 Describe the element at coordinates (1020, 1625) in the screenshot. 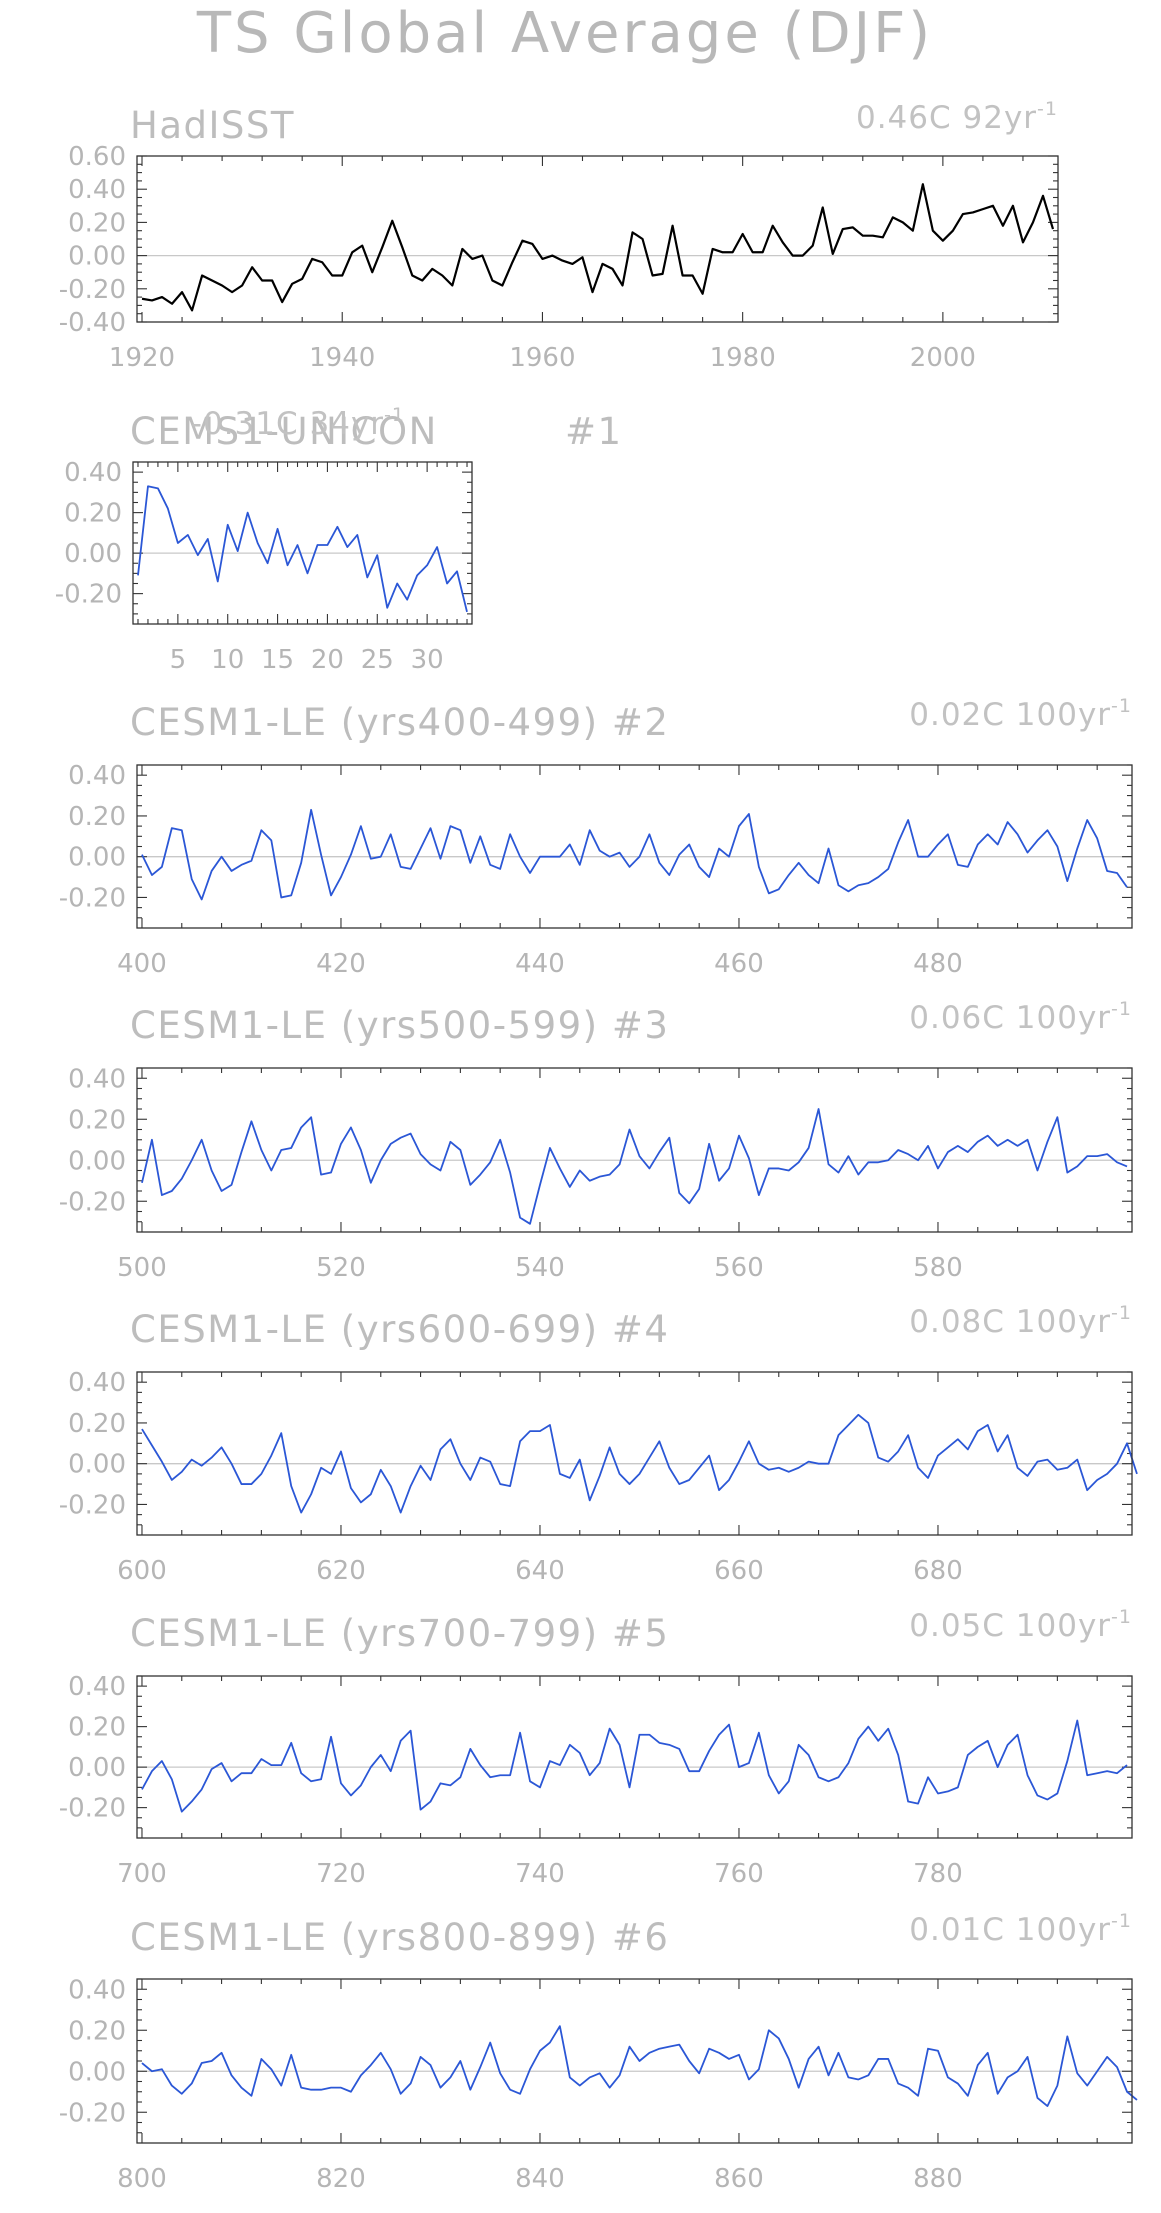

I see `trend-label: 0.05C 100yr-1` at that location.